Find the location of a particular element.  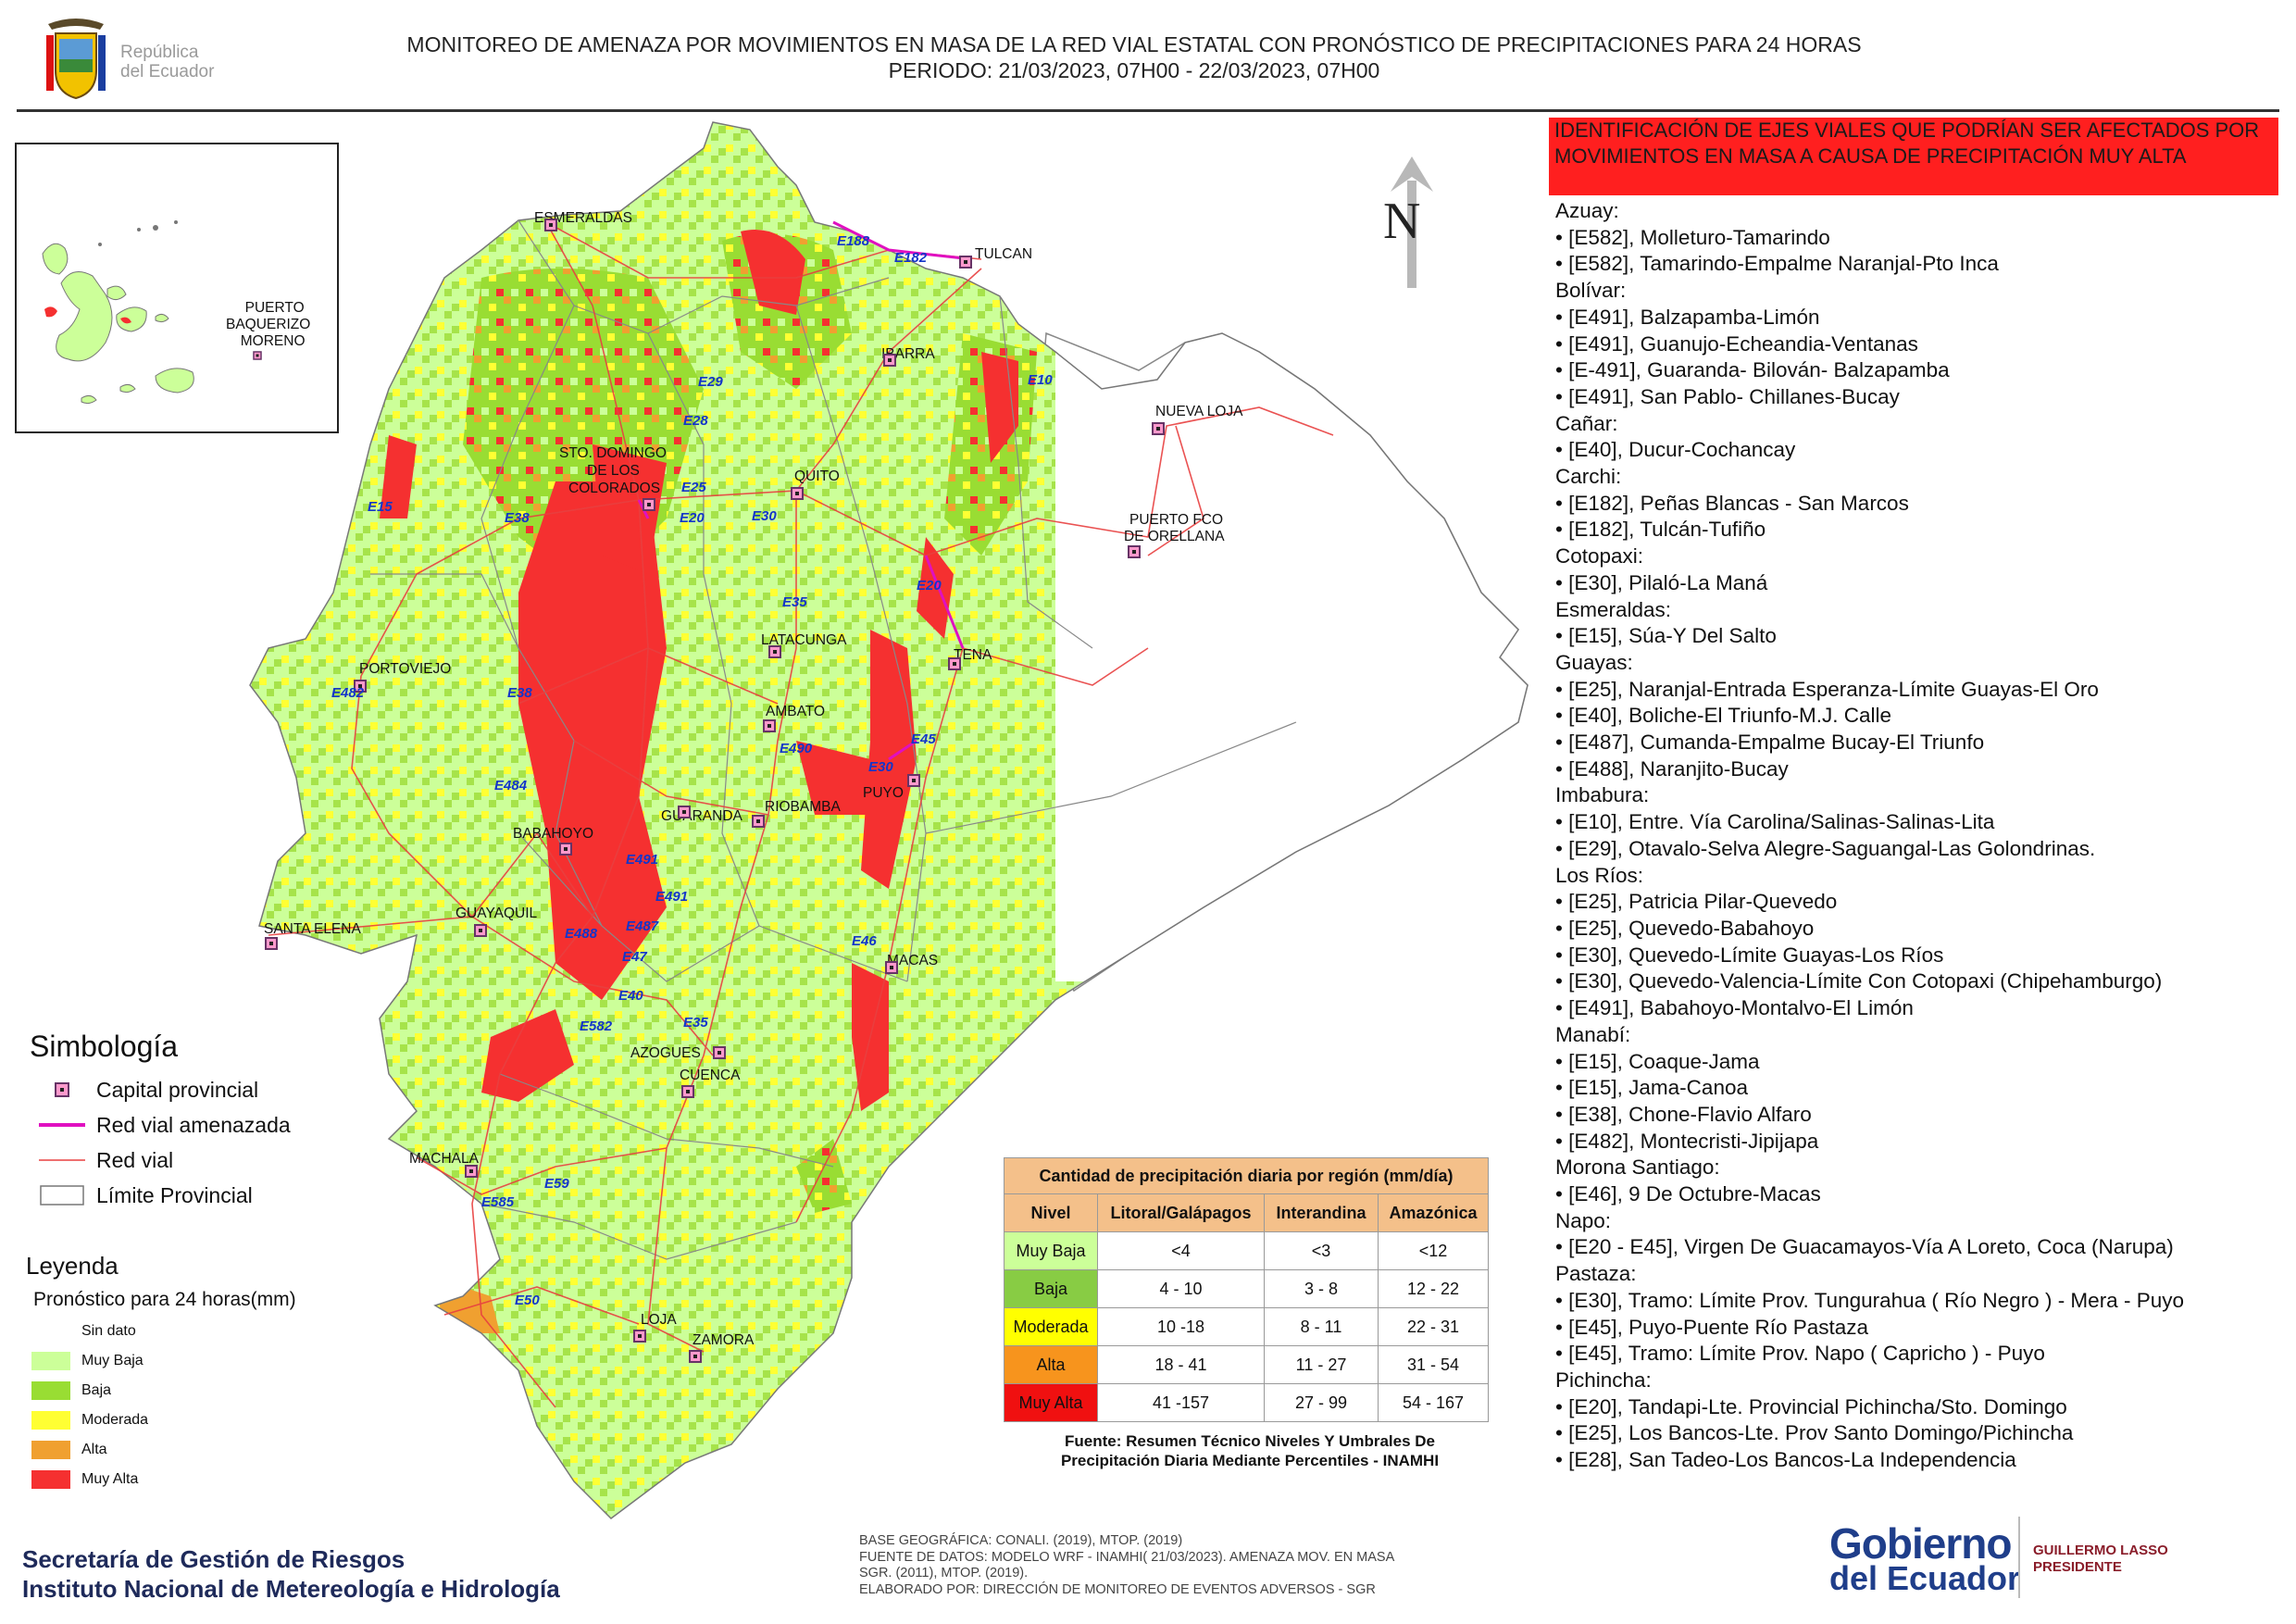

road-label: E28 is located at coordinates (695, 421).